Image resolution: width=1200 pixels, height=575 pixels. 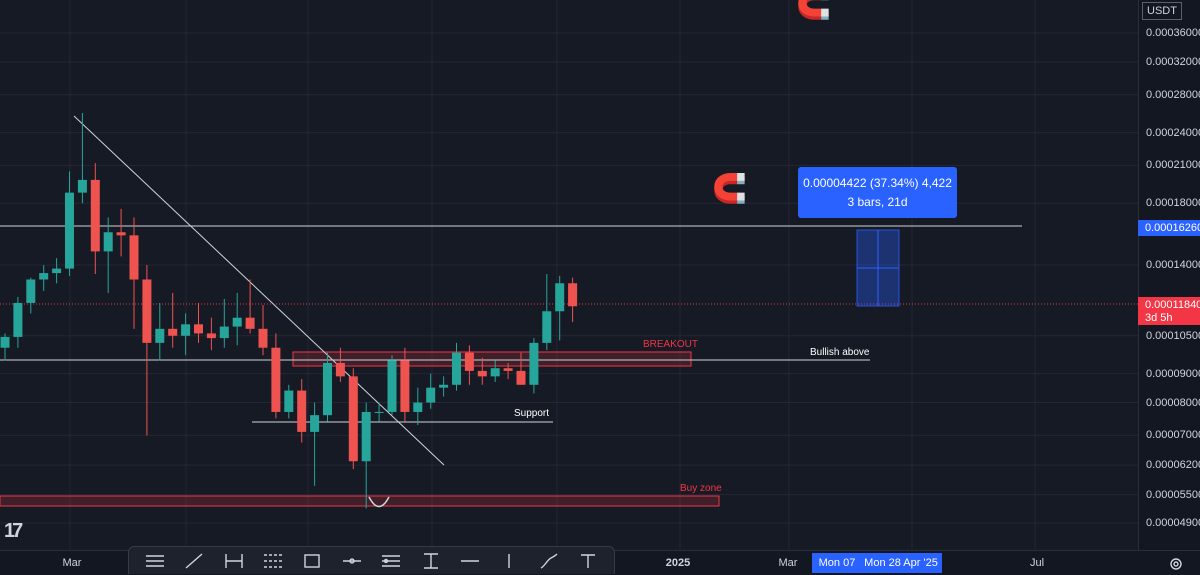 I want to click on settings-icon, so click(x=1176, y=564).